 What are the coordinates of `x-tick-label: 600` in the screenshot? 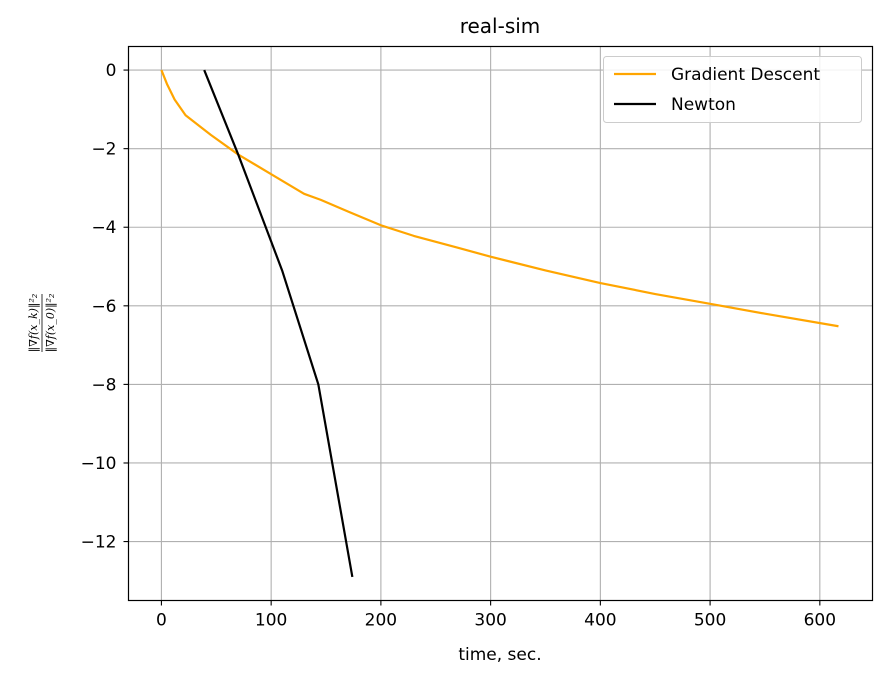 It's located at (820, 621).